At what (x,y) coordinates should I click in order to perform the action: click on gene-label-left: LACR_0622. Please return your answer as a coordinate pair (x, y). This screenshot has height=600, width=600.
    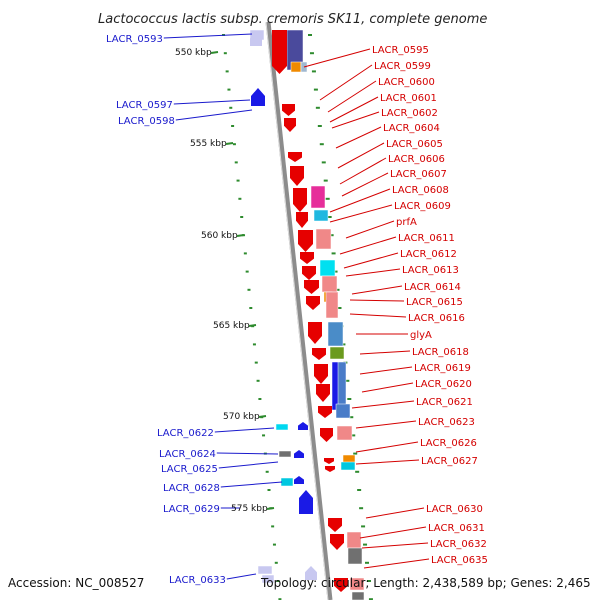
    Looking at the image, I should click on (185, 433).